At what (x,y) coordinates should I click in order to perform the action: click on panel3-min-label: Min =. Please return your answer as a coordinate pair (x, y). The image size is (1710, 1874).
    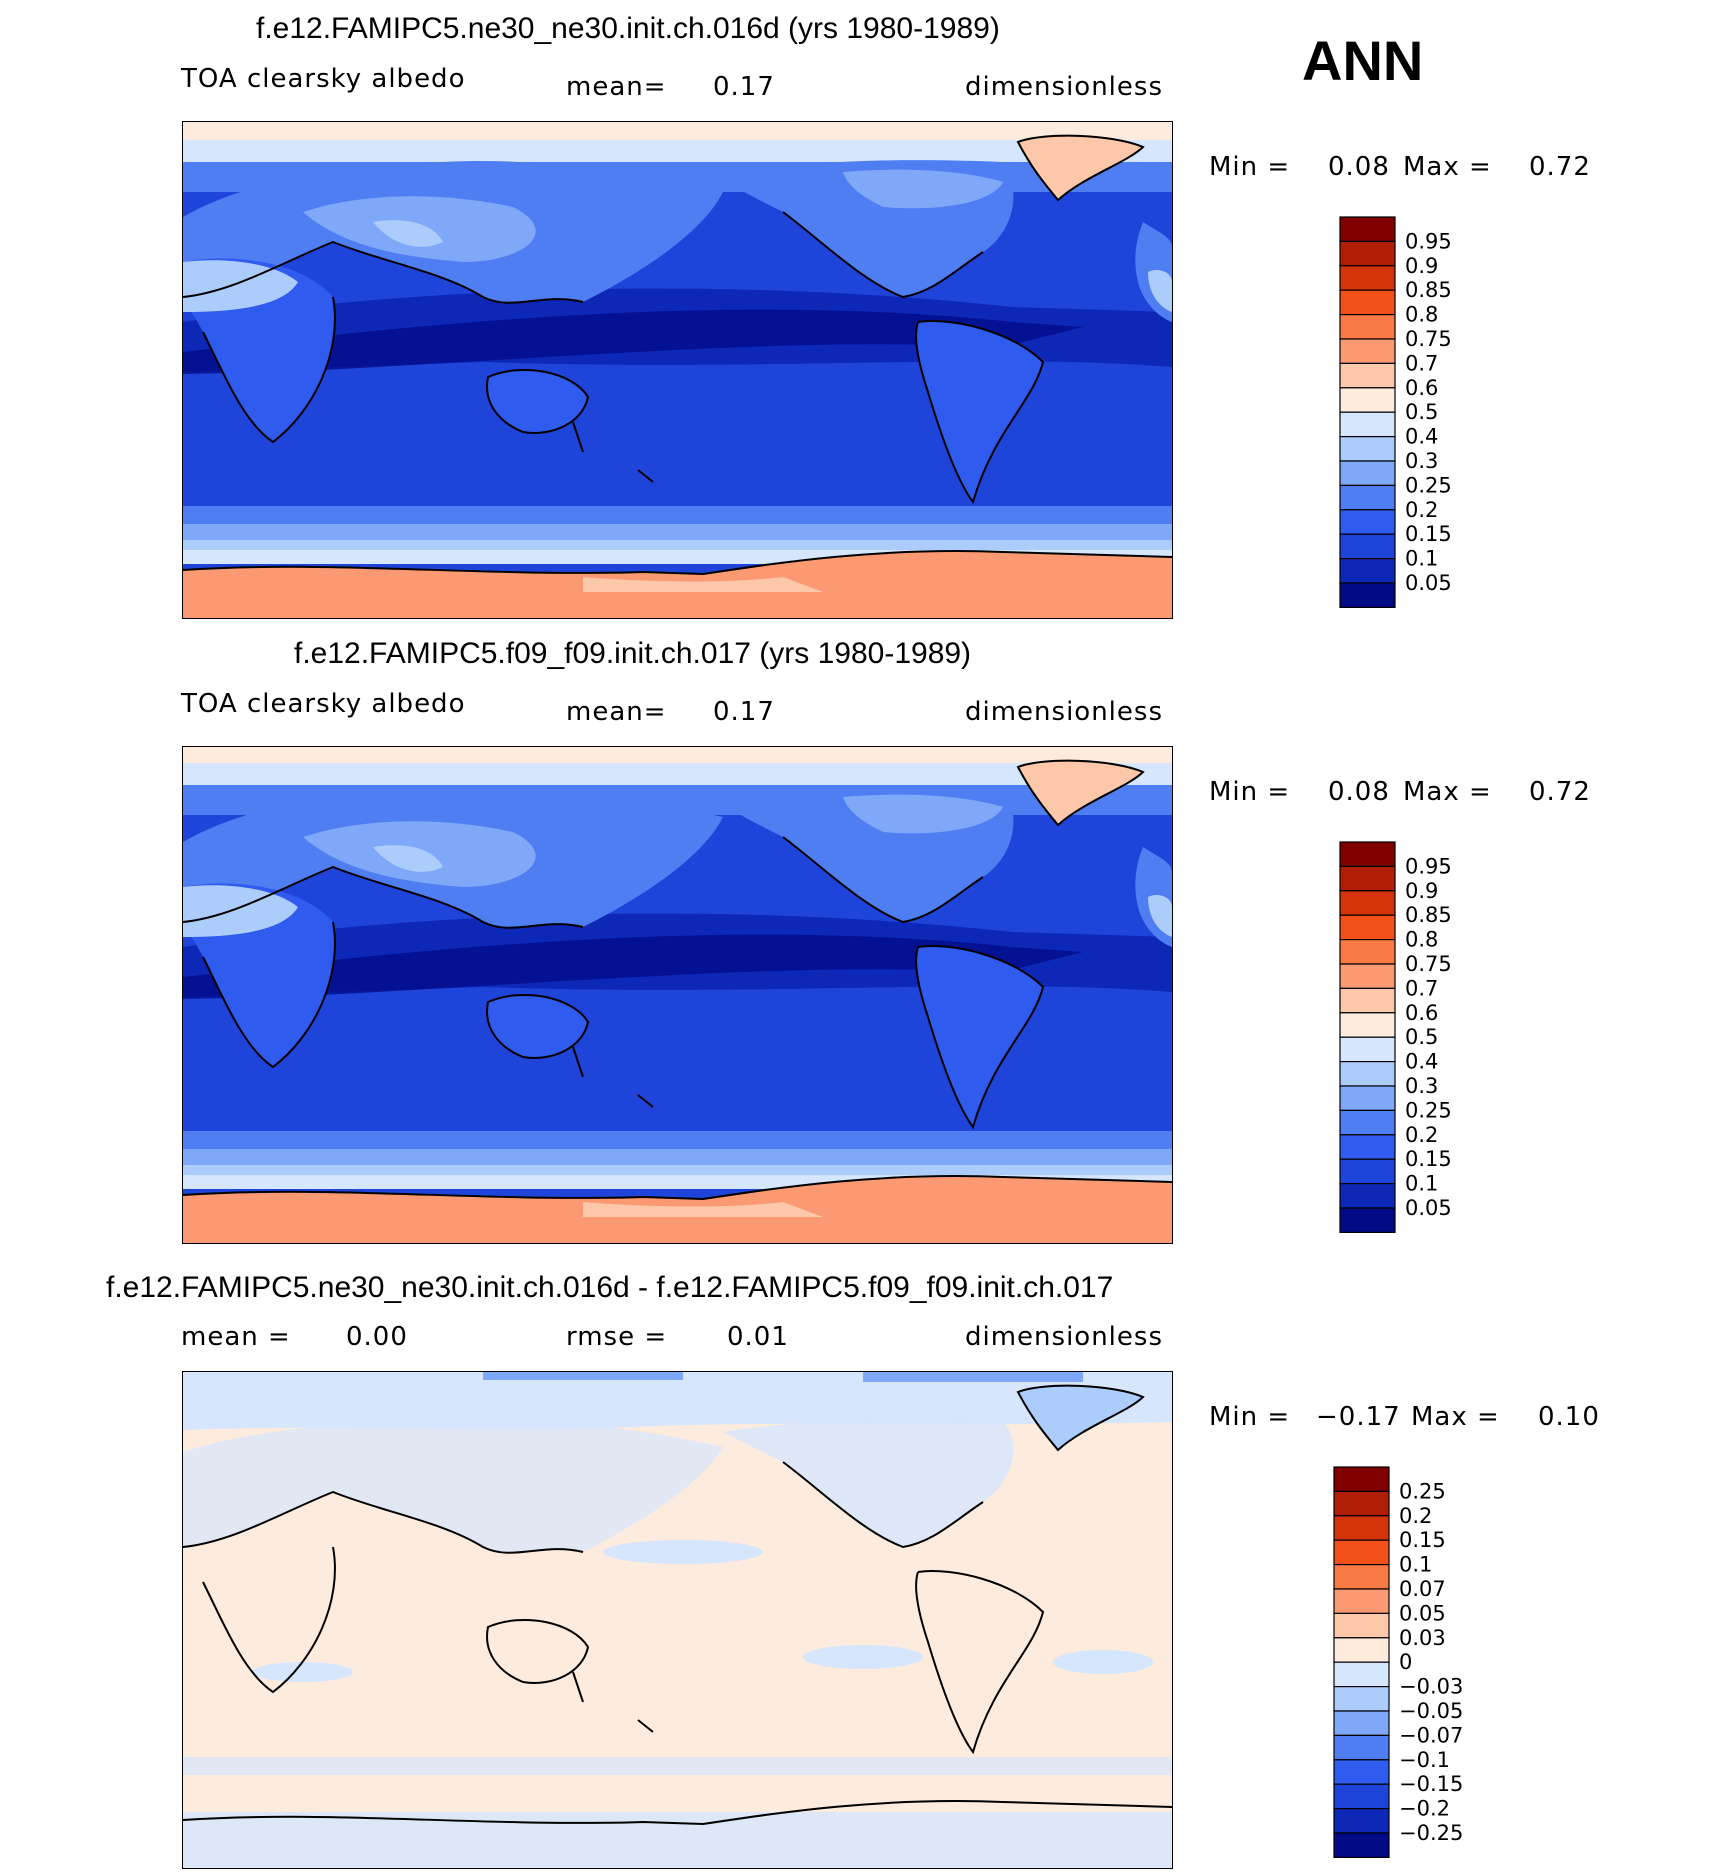
    Looking at the image, I should click on (1250, 1417).